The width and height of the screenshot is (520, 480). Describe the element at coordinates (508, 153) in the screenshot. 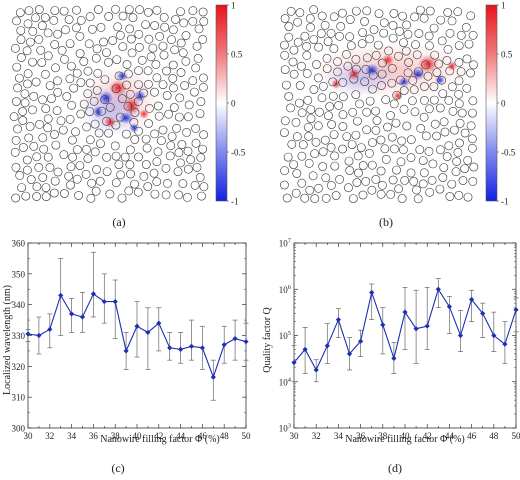

I see `colorbar-tick-label: -0.5` at that location.